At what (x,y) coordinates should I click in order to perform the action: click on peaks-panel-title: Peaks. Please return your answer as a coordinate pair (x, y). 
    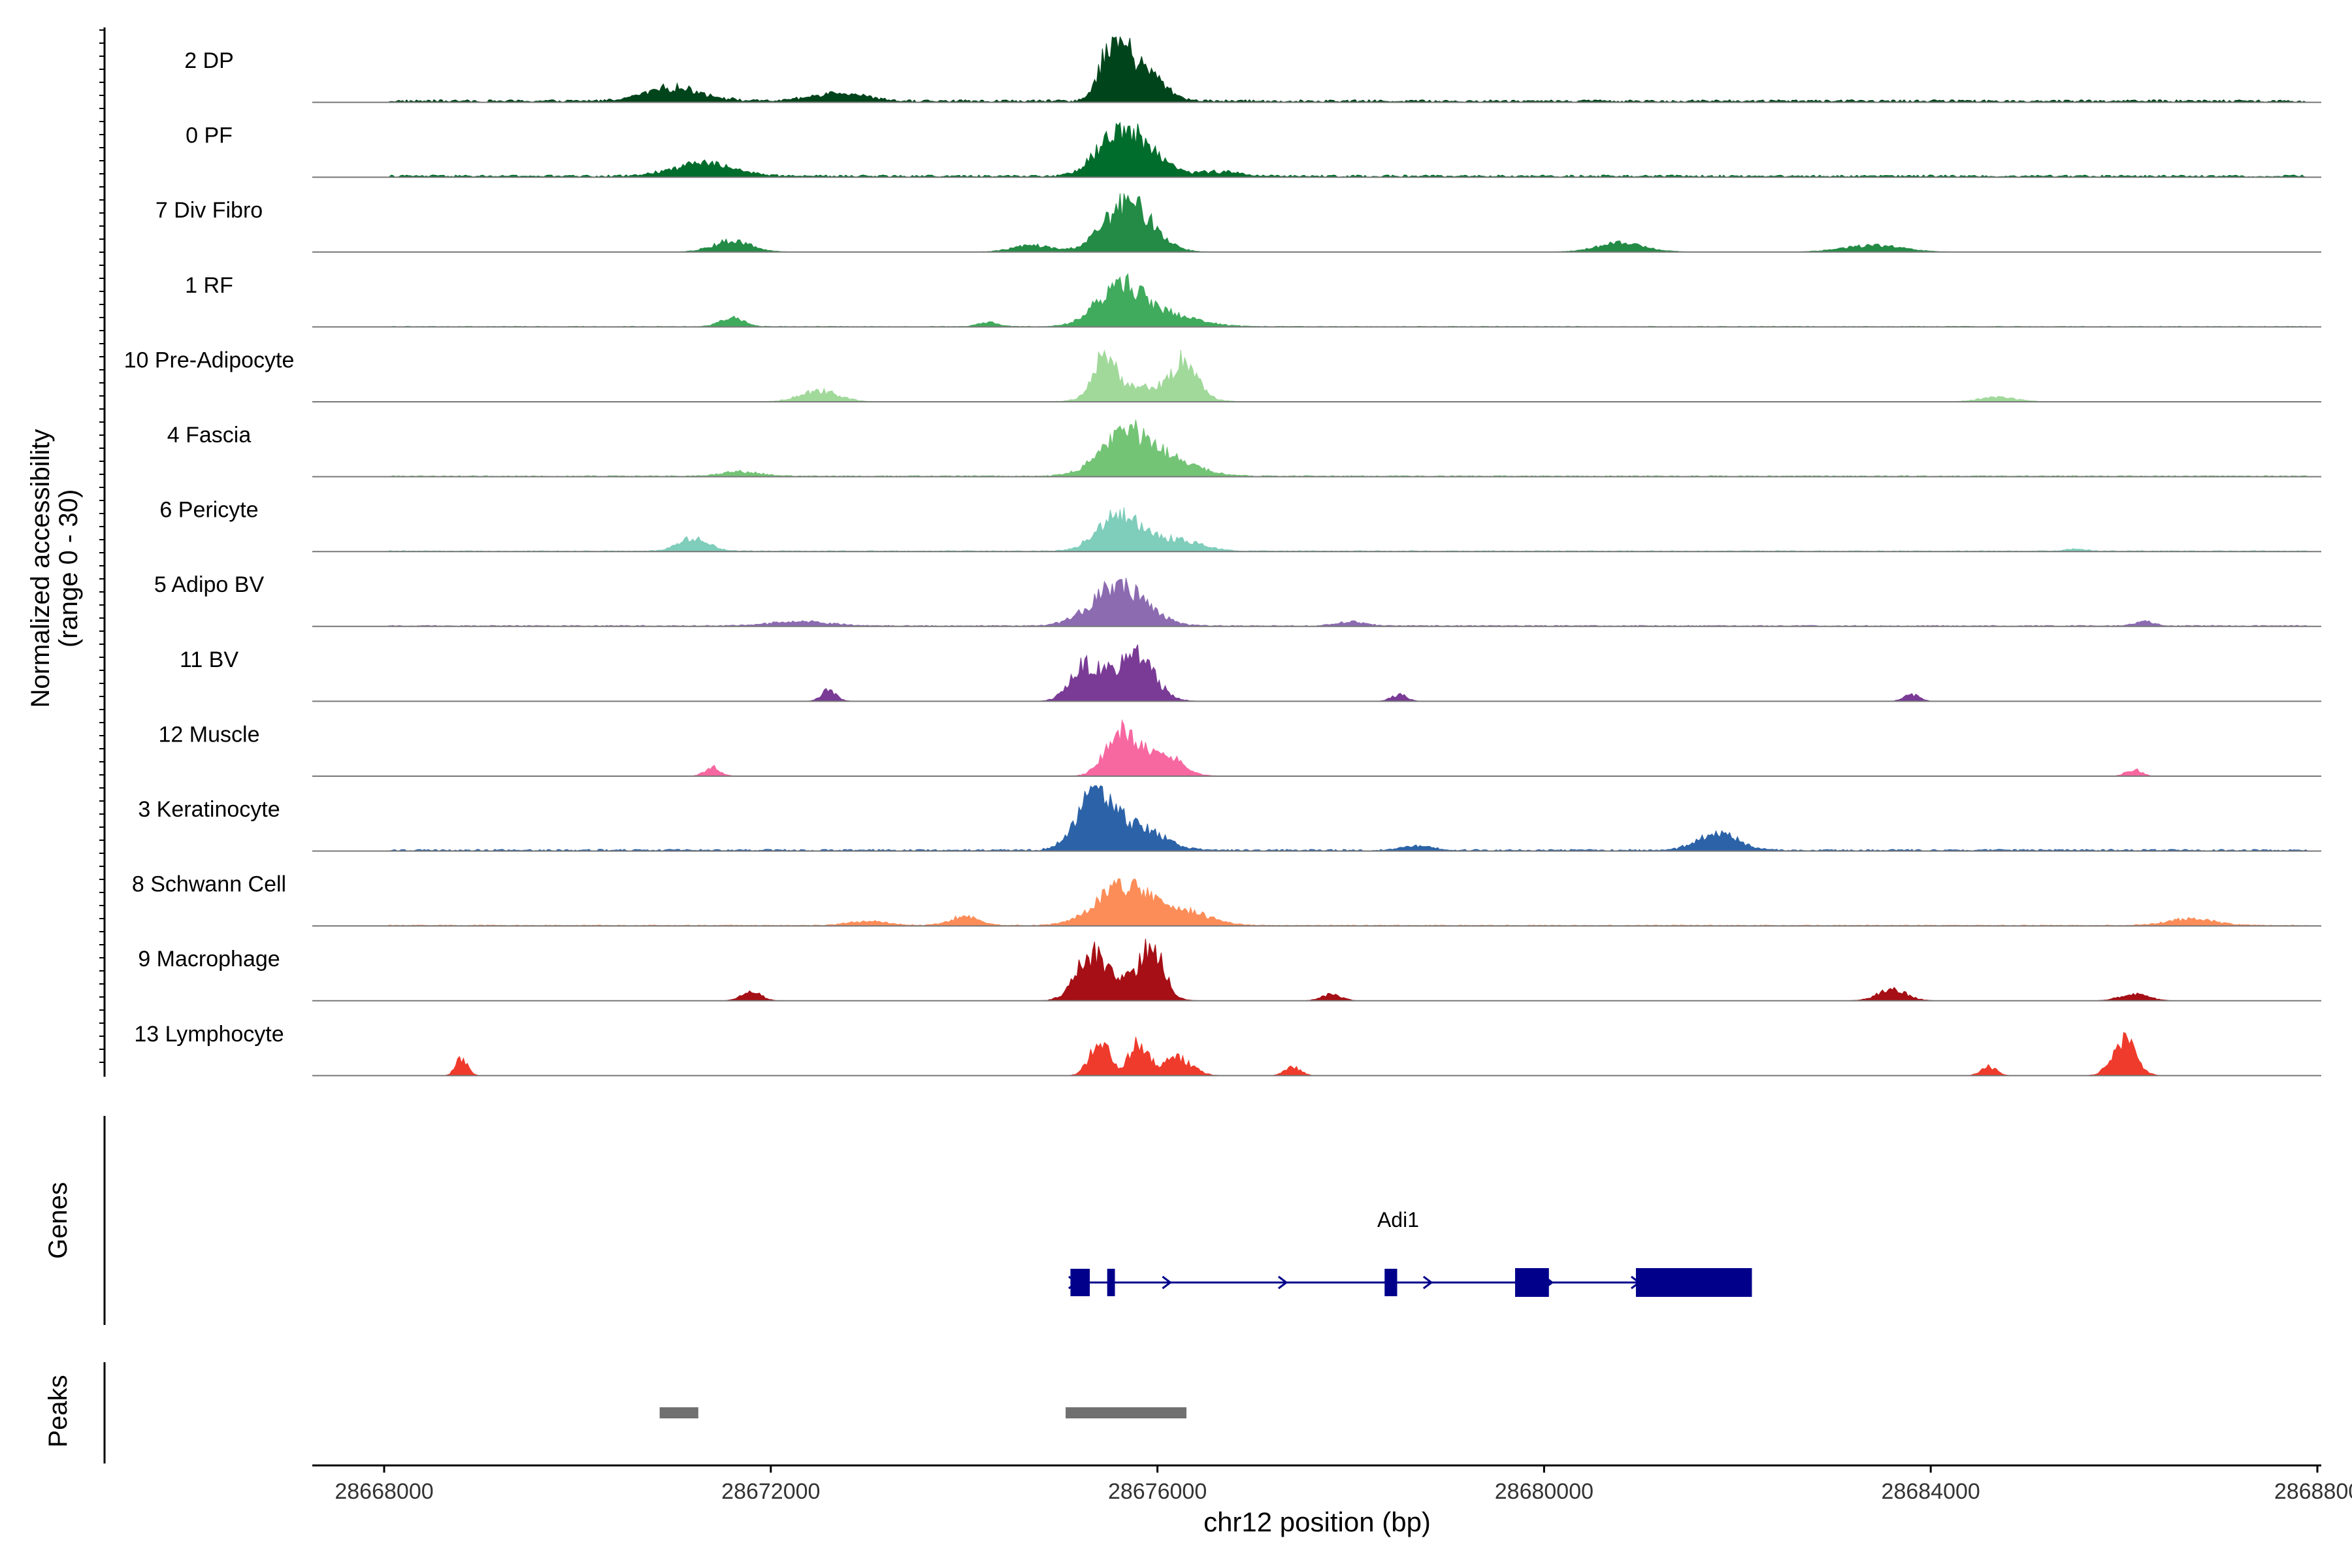
    Looking at the image, I should click on (58, 1411).